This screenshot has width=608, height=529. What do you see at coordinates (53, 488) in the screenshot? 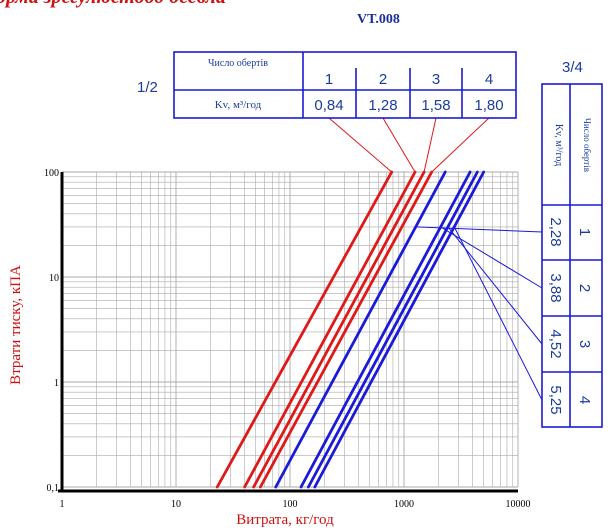
I see `y-tick-label: 0,1` at bounding box center [53, 488].